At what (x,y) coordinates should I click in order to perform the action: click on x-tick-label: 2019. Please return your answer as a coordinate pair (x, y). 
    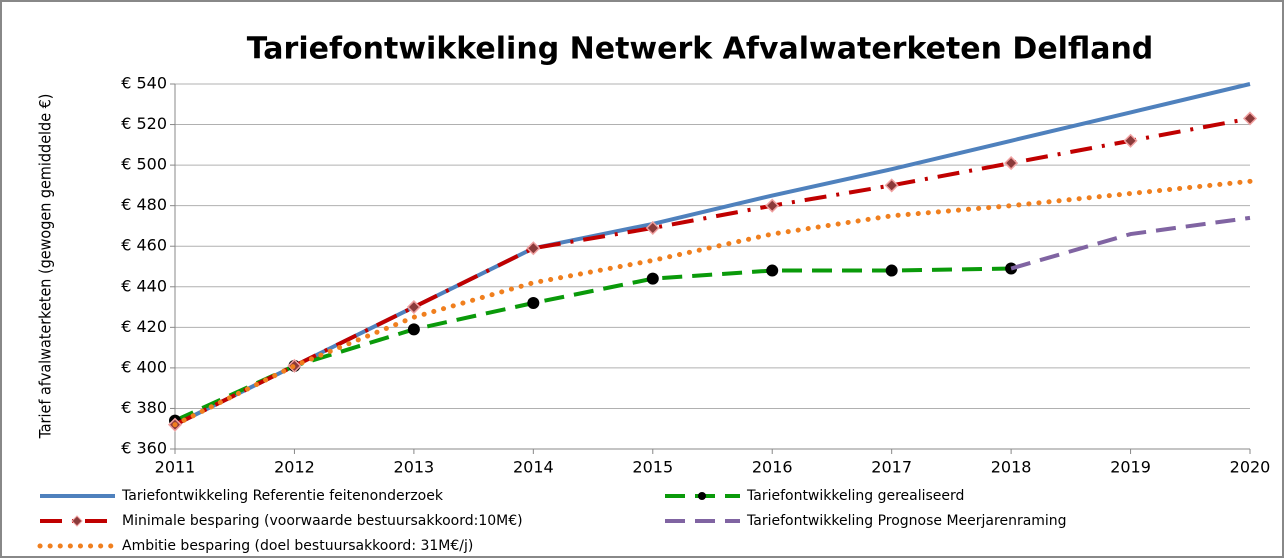
    Looking at the image, I should click on (1130, 467).